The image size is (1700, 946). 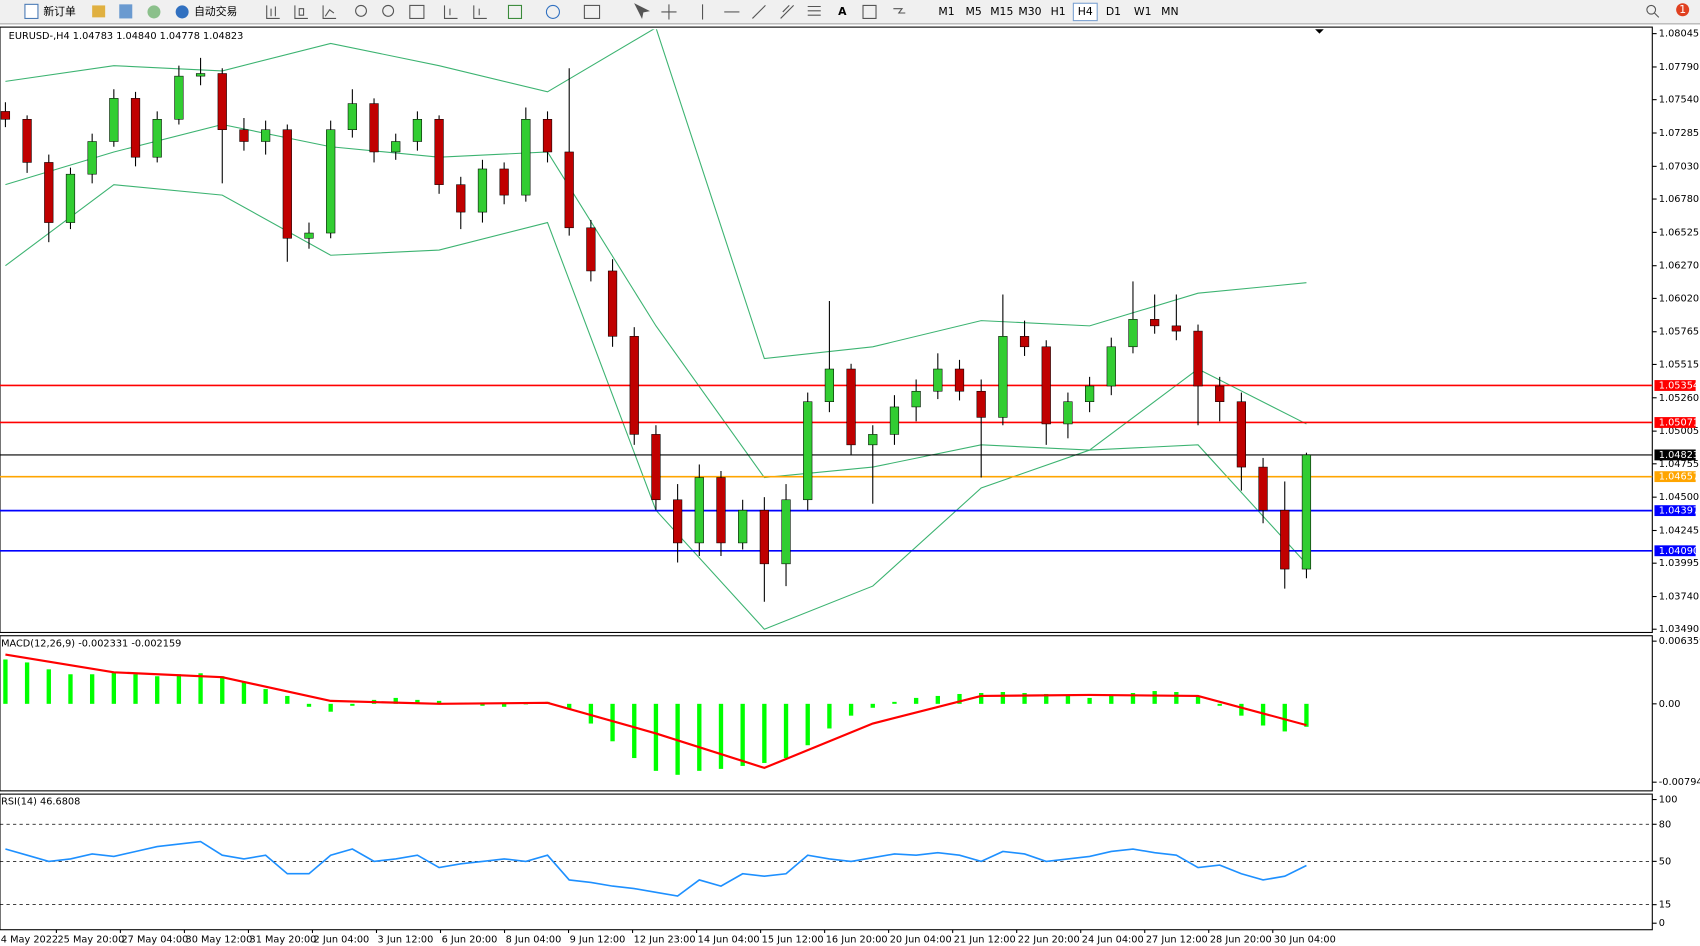 What do you see at coordinates (1001, 11) in the screenshot?
I see `timeframe-button: M15` at bounding box center [1001, 11].